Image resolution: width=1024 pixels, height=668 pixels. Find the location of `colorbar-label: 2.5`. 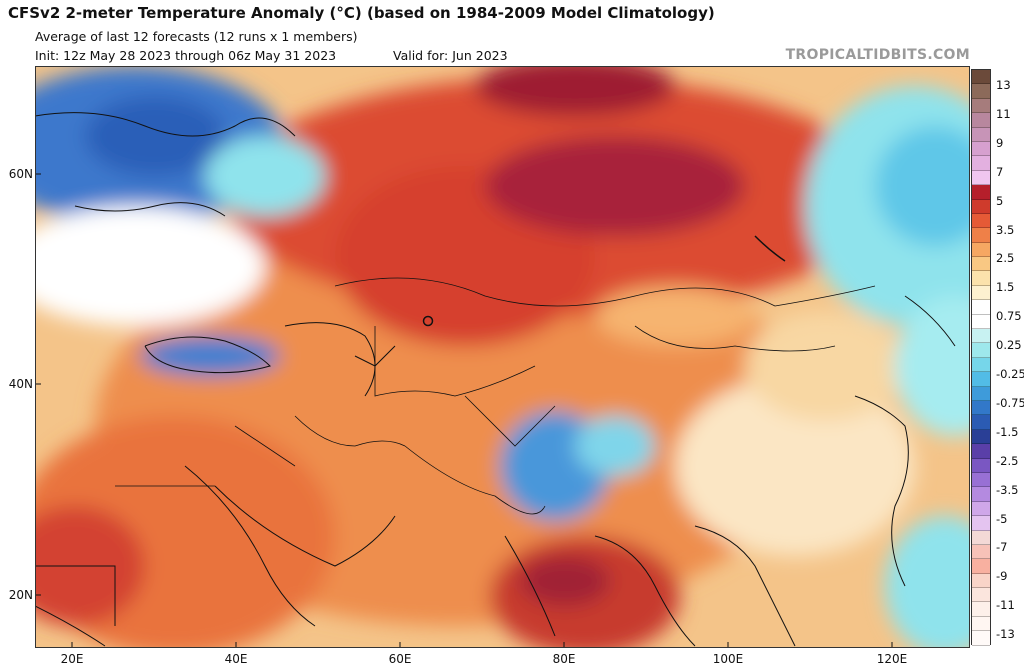

colorbar-label: 2.5 is located at coordinates (1005, 258).